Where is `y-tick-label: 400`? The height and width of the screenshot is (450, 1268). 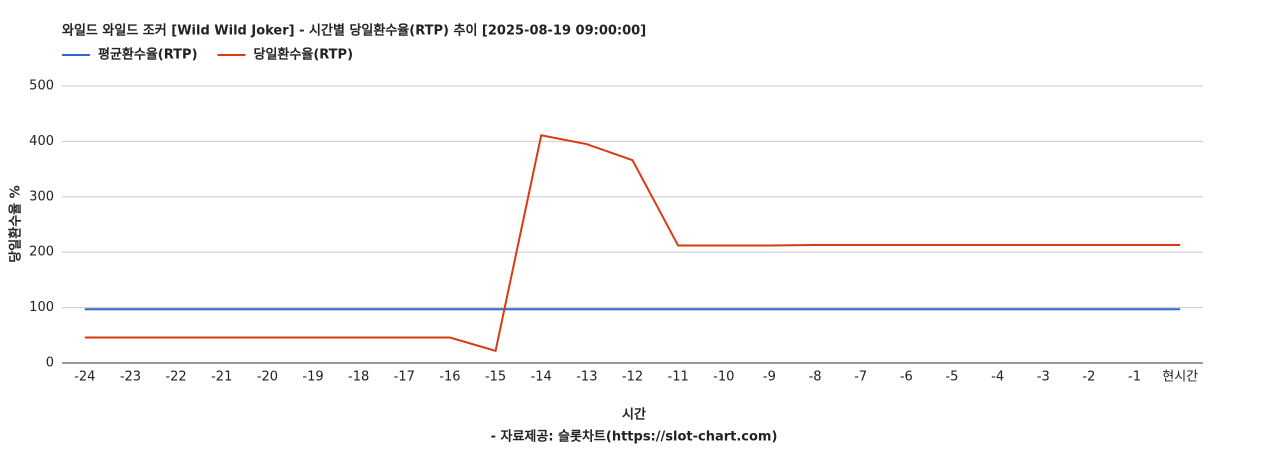 y-tick-label: 400 is located at coordinates (41, 141).